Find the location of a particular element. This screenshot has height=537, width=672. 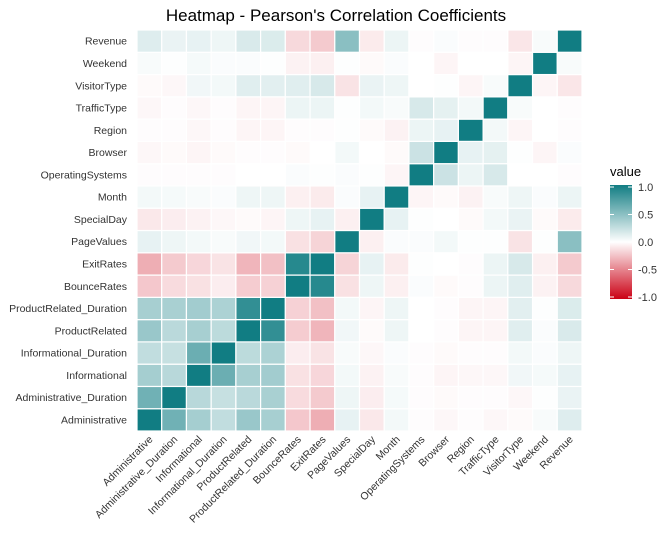

color-legend: value 1.0 0.5 0.0 -0.5 -1.0 is located at coordinates (633, 234).